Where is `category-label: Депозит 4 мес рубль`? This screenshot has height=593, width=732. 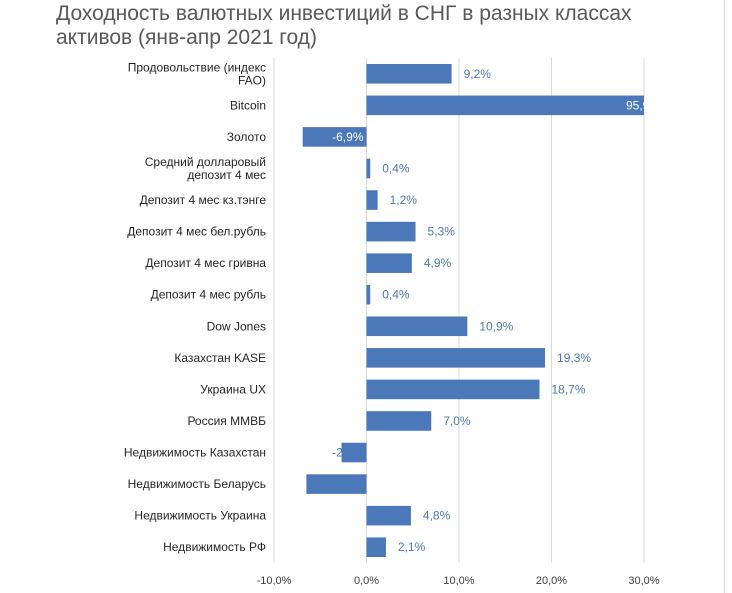
category-label: Депозит 4 мес рубль is located at coordinates (208, 295).